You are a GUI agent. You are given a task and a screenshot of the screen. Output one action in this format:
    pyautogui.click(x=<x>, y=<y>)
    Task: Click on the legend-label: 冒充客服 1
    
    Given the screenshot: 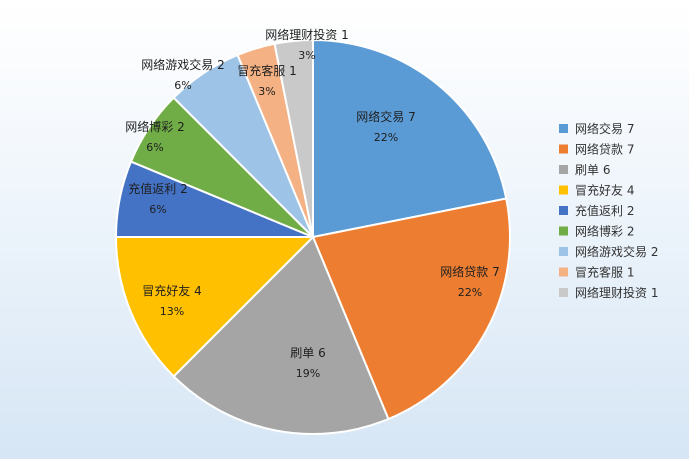 What is the action you would take?
    pyautogui.click(x=604, y=272)
    